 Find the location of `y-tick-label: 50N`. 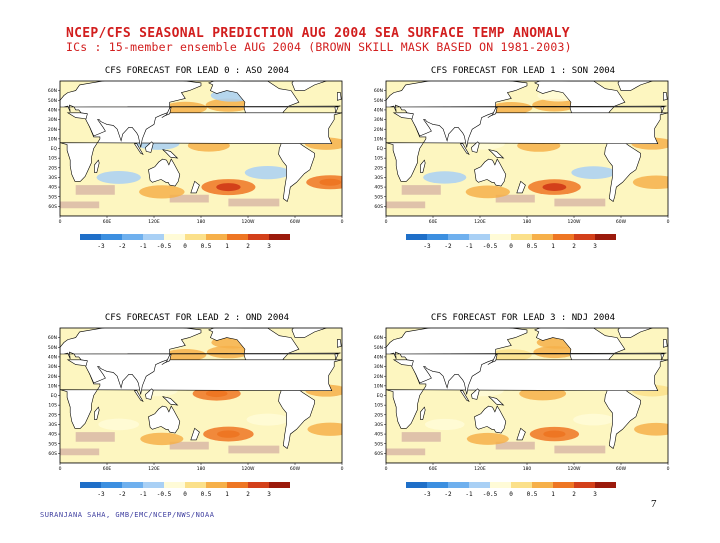

y-tick-label: 50N is located at coordinates (378, 348).